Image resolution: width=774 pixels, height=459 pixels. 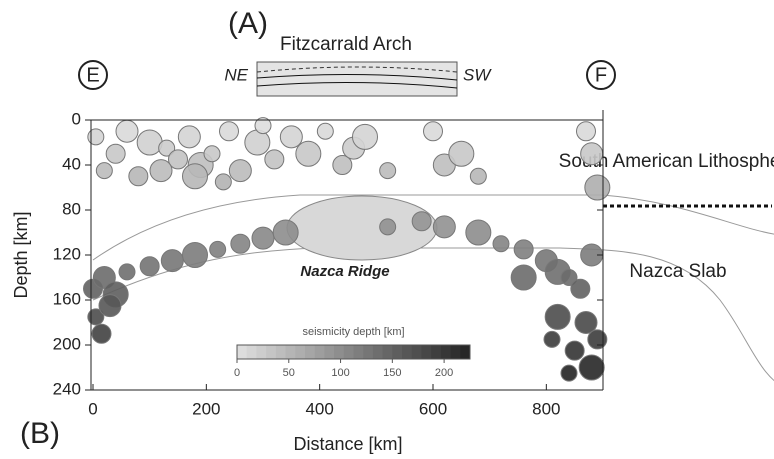 What do you see at coordinates (346, 44) in the screenshot?
I see `panel-a-title: Fitzcarrald Arch` at bounding box center [346, 44].